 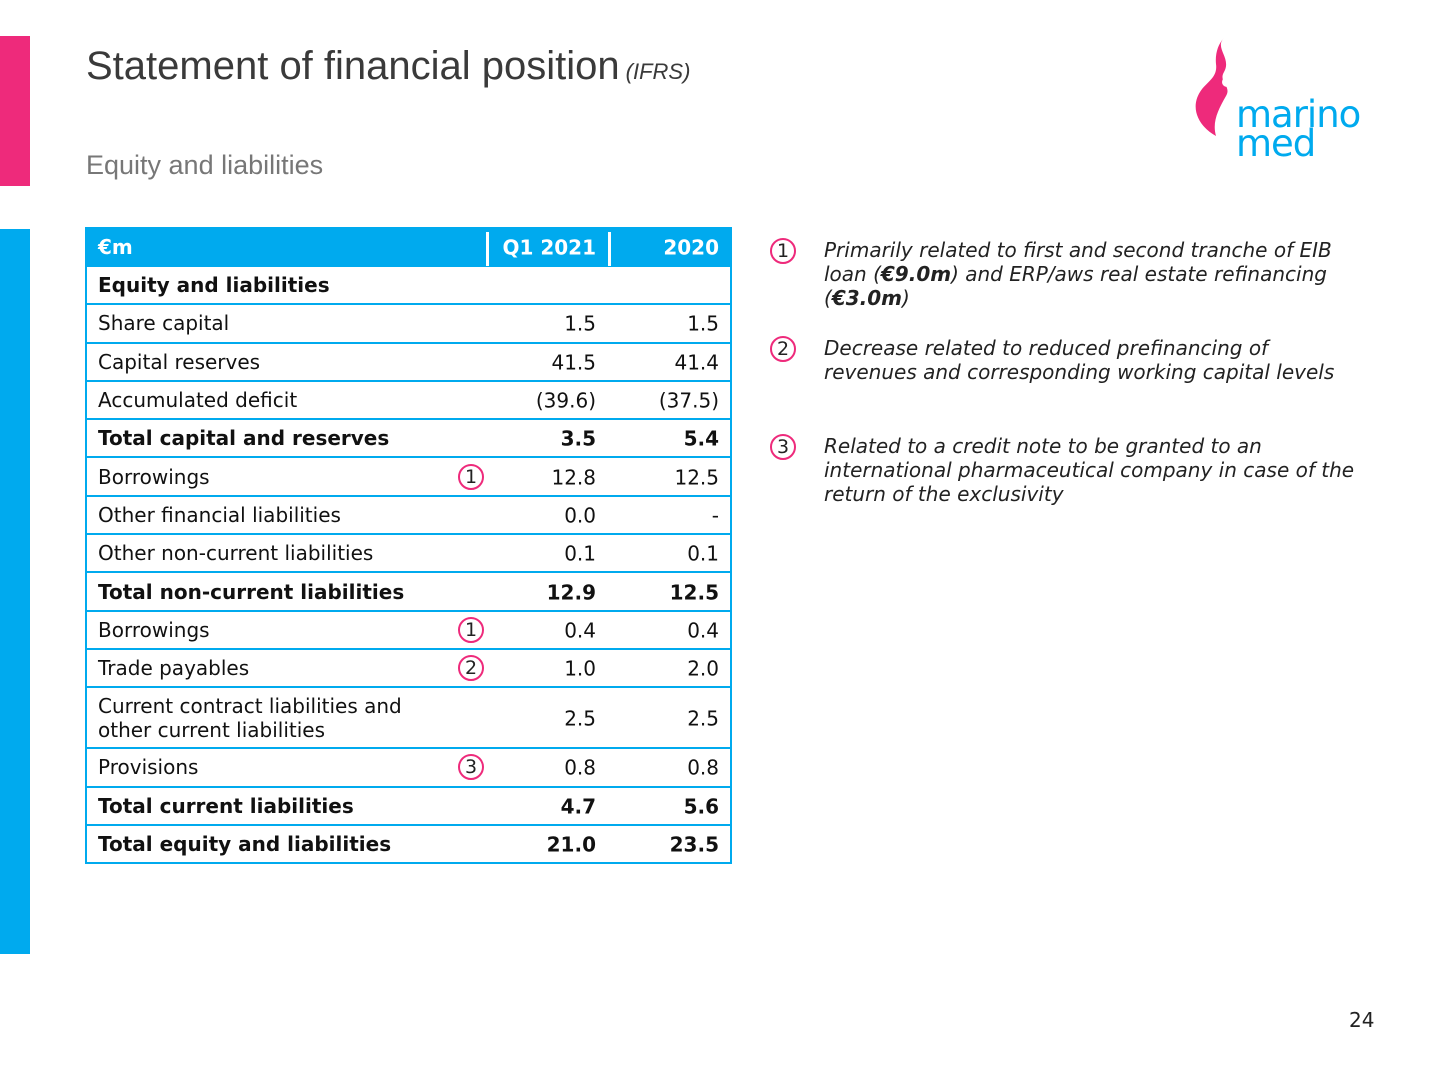 I want to click on row-label: Trade payables, so click(x=174, y=668).